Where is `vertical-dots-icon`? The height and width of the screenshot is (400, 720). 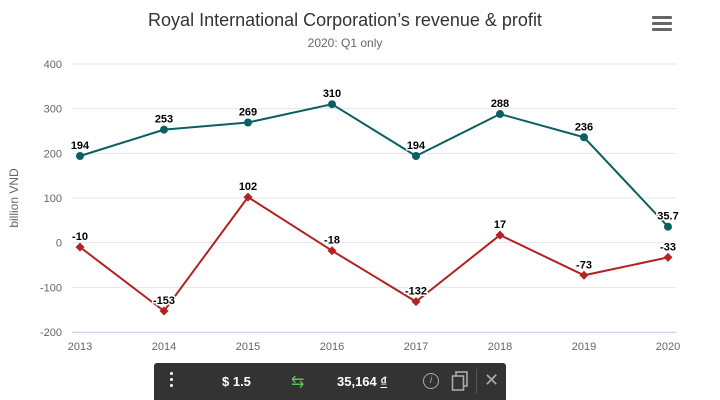
vertical-dots-icon is located at coordinates (171, 381).